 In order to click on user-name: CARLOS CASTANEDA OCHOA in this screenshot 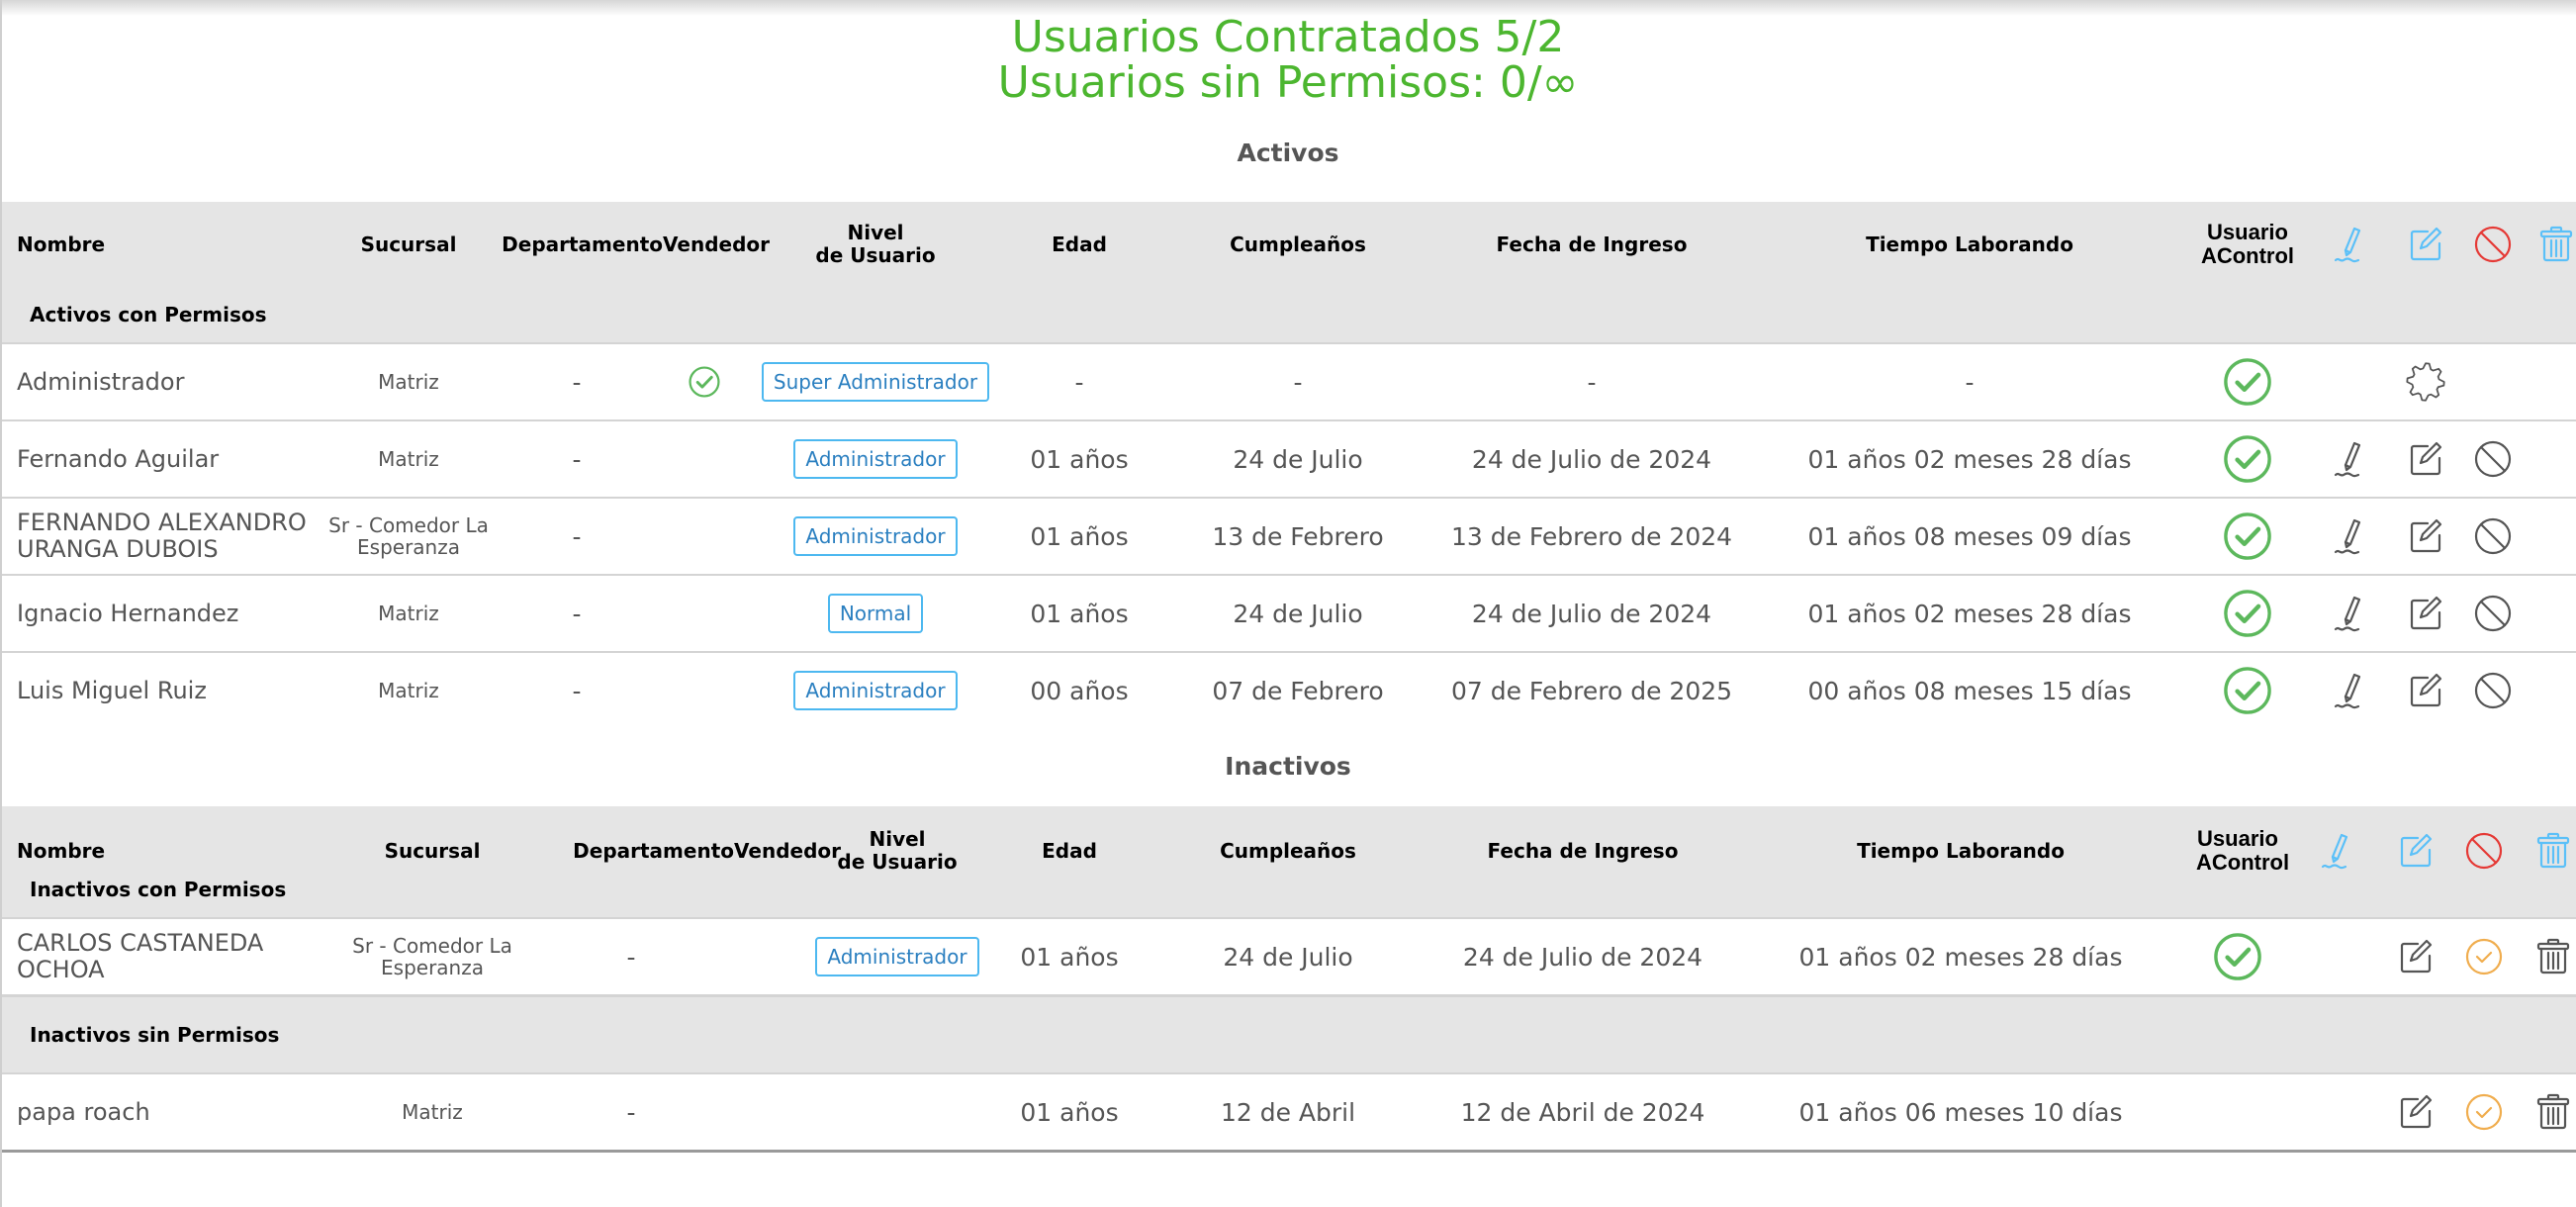, I will do `click(141, 956)`.